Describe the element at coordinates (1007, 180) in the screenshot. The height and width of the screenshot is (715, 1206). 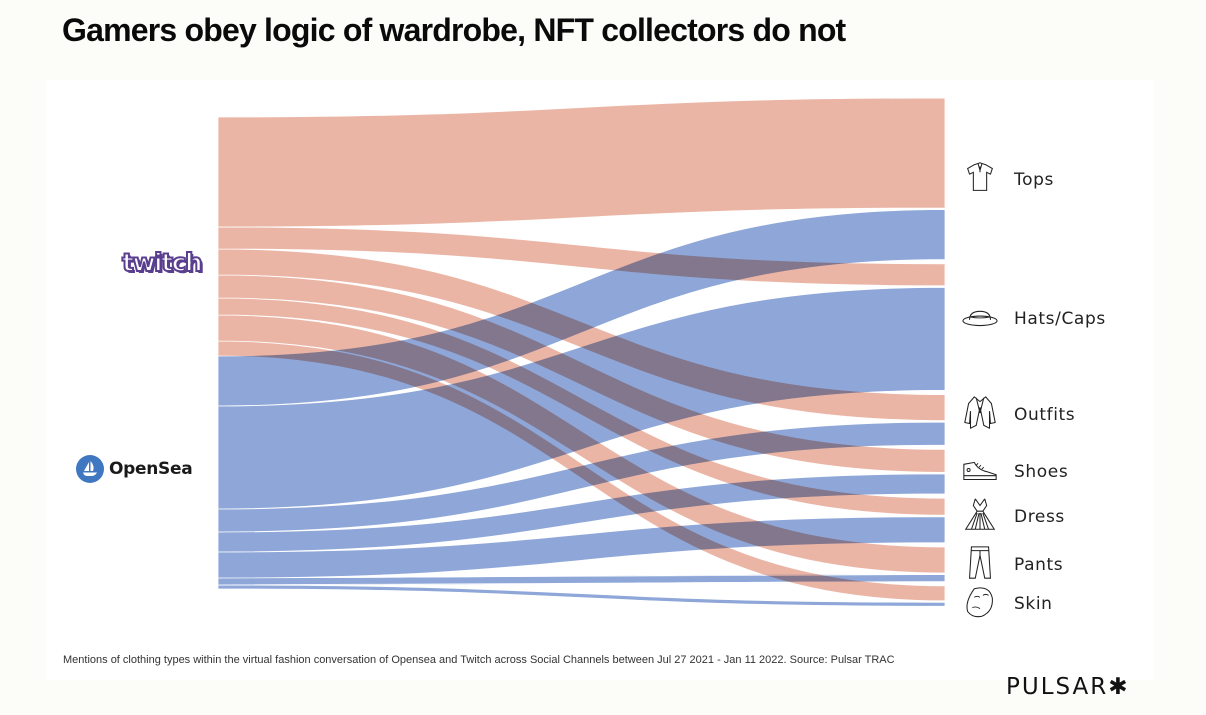
I see `category-tops: Tops` at that location.